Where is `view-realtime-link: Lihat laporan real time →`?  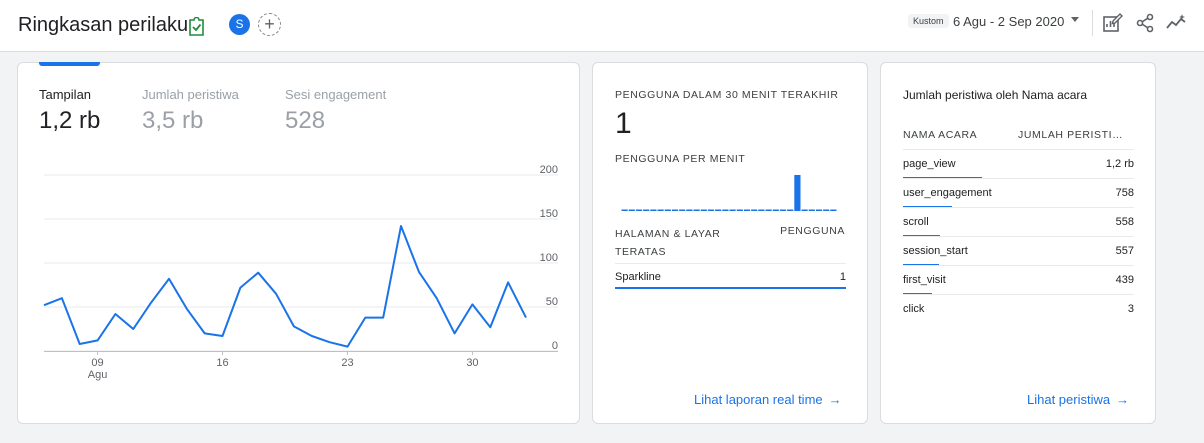 view-realtime-link: Lihat laporan real time → is located at coordinates (768, 399).